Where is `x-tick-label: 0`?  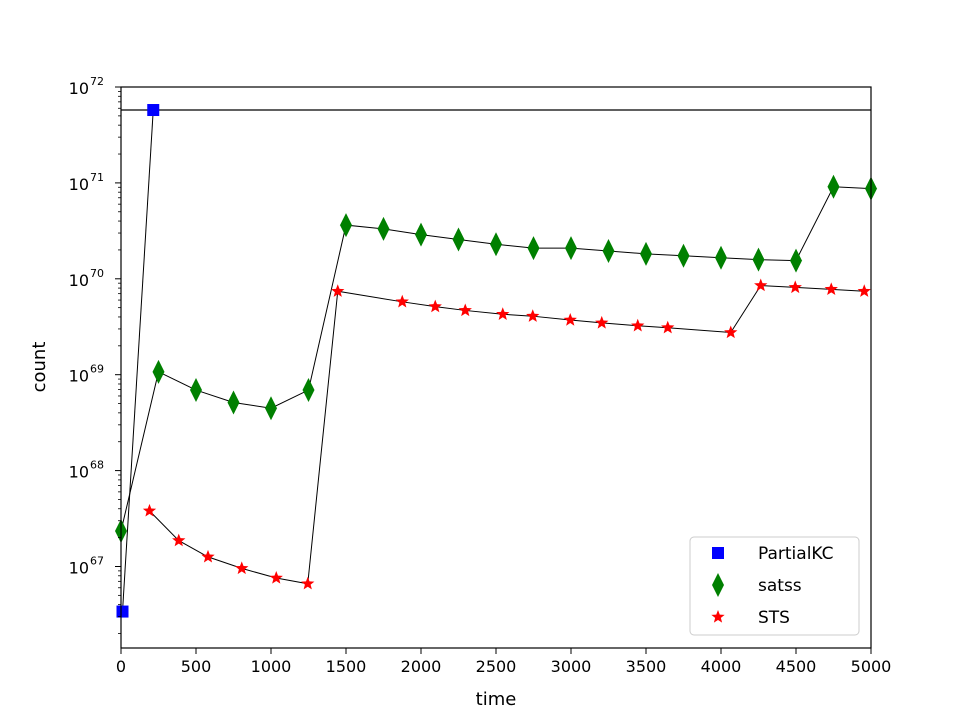
x-tick-label: 0 is located at coordinates (121, 666).